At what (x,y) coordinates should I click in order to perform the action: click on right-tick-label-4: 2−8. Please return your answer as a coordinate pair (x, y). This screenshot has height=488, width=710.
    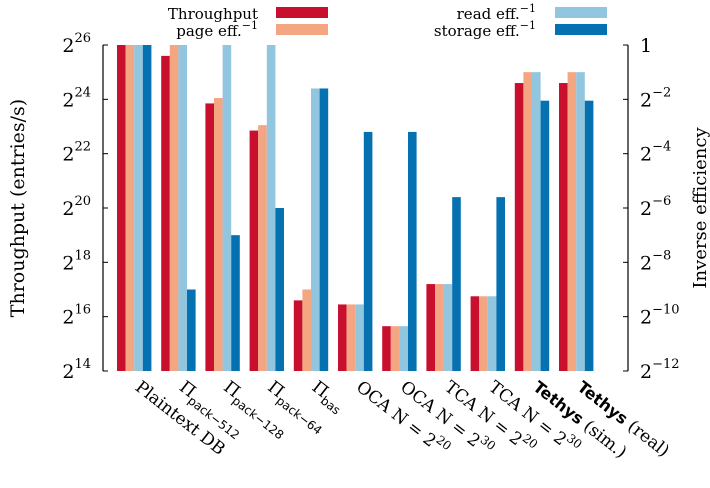
    Looking at the image, I should click on (655, 261).